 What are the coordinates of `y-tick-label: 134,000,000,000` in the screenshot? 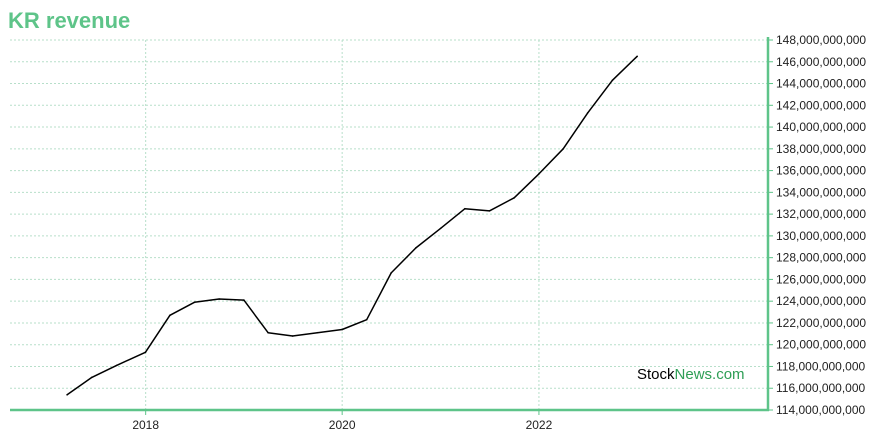 It's located at (821, 192).